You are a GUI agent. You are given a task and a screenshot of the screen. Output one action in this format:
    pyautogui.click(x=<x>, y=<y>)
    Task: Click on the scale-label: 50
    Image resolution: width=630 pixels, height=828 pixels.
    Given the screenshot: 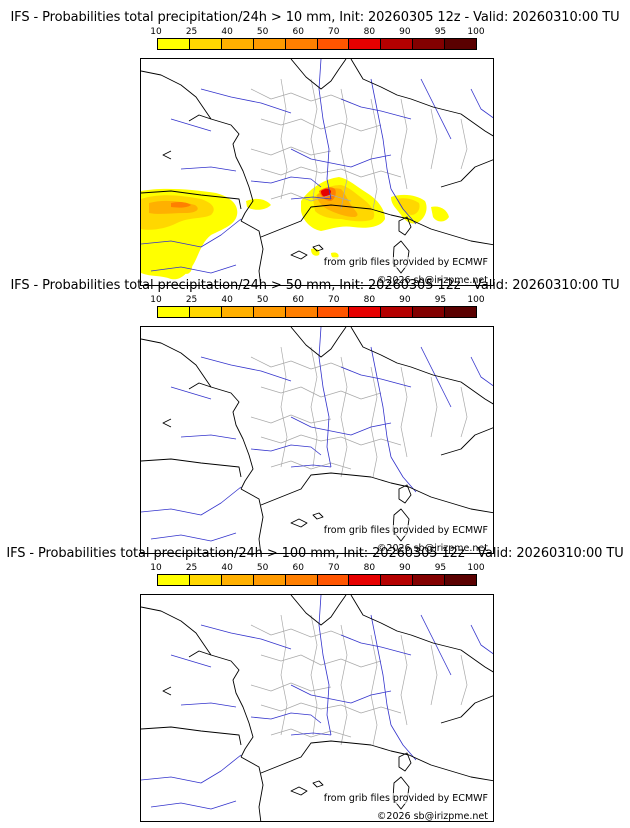 What is the action you would take?
    pyautogui.click(x=262, y=568)
    